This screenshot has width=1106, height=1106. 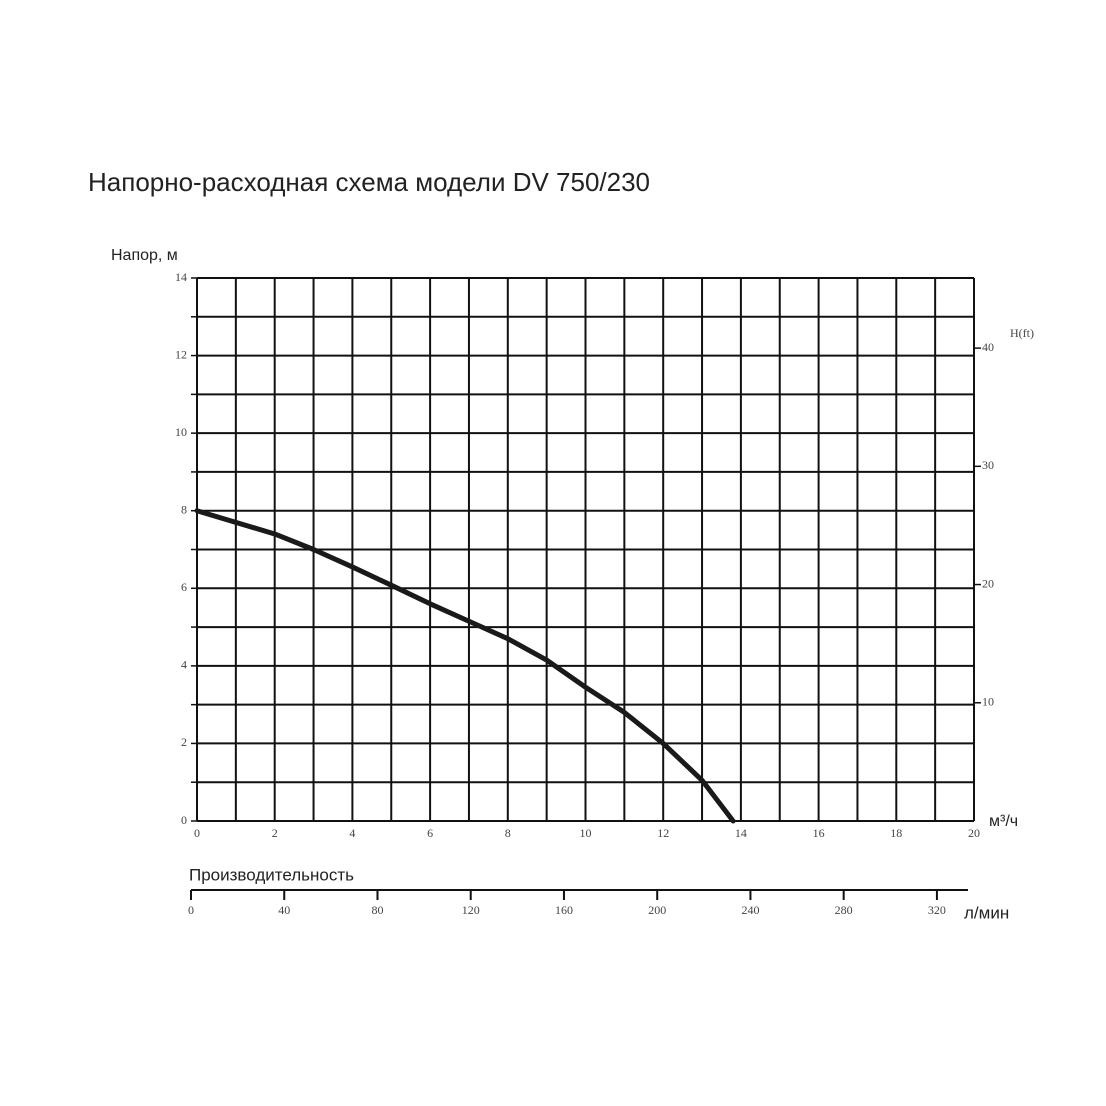 What do you see at coordinates (974, 833) in the screenshot?
I see `x-tick-label: 20` at bounding box center [974, 833].